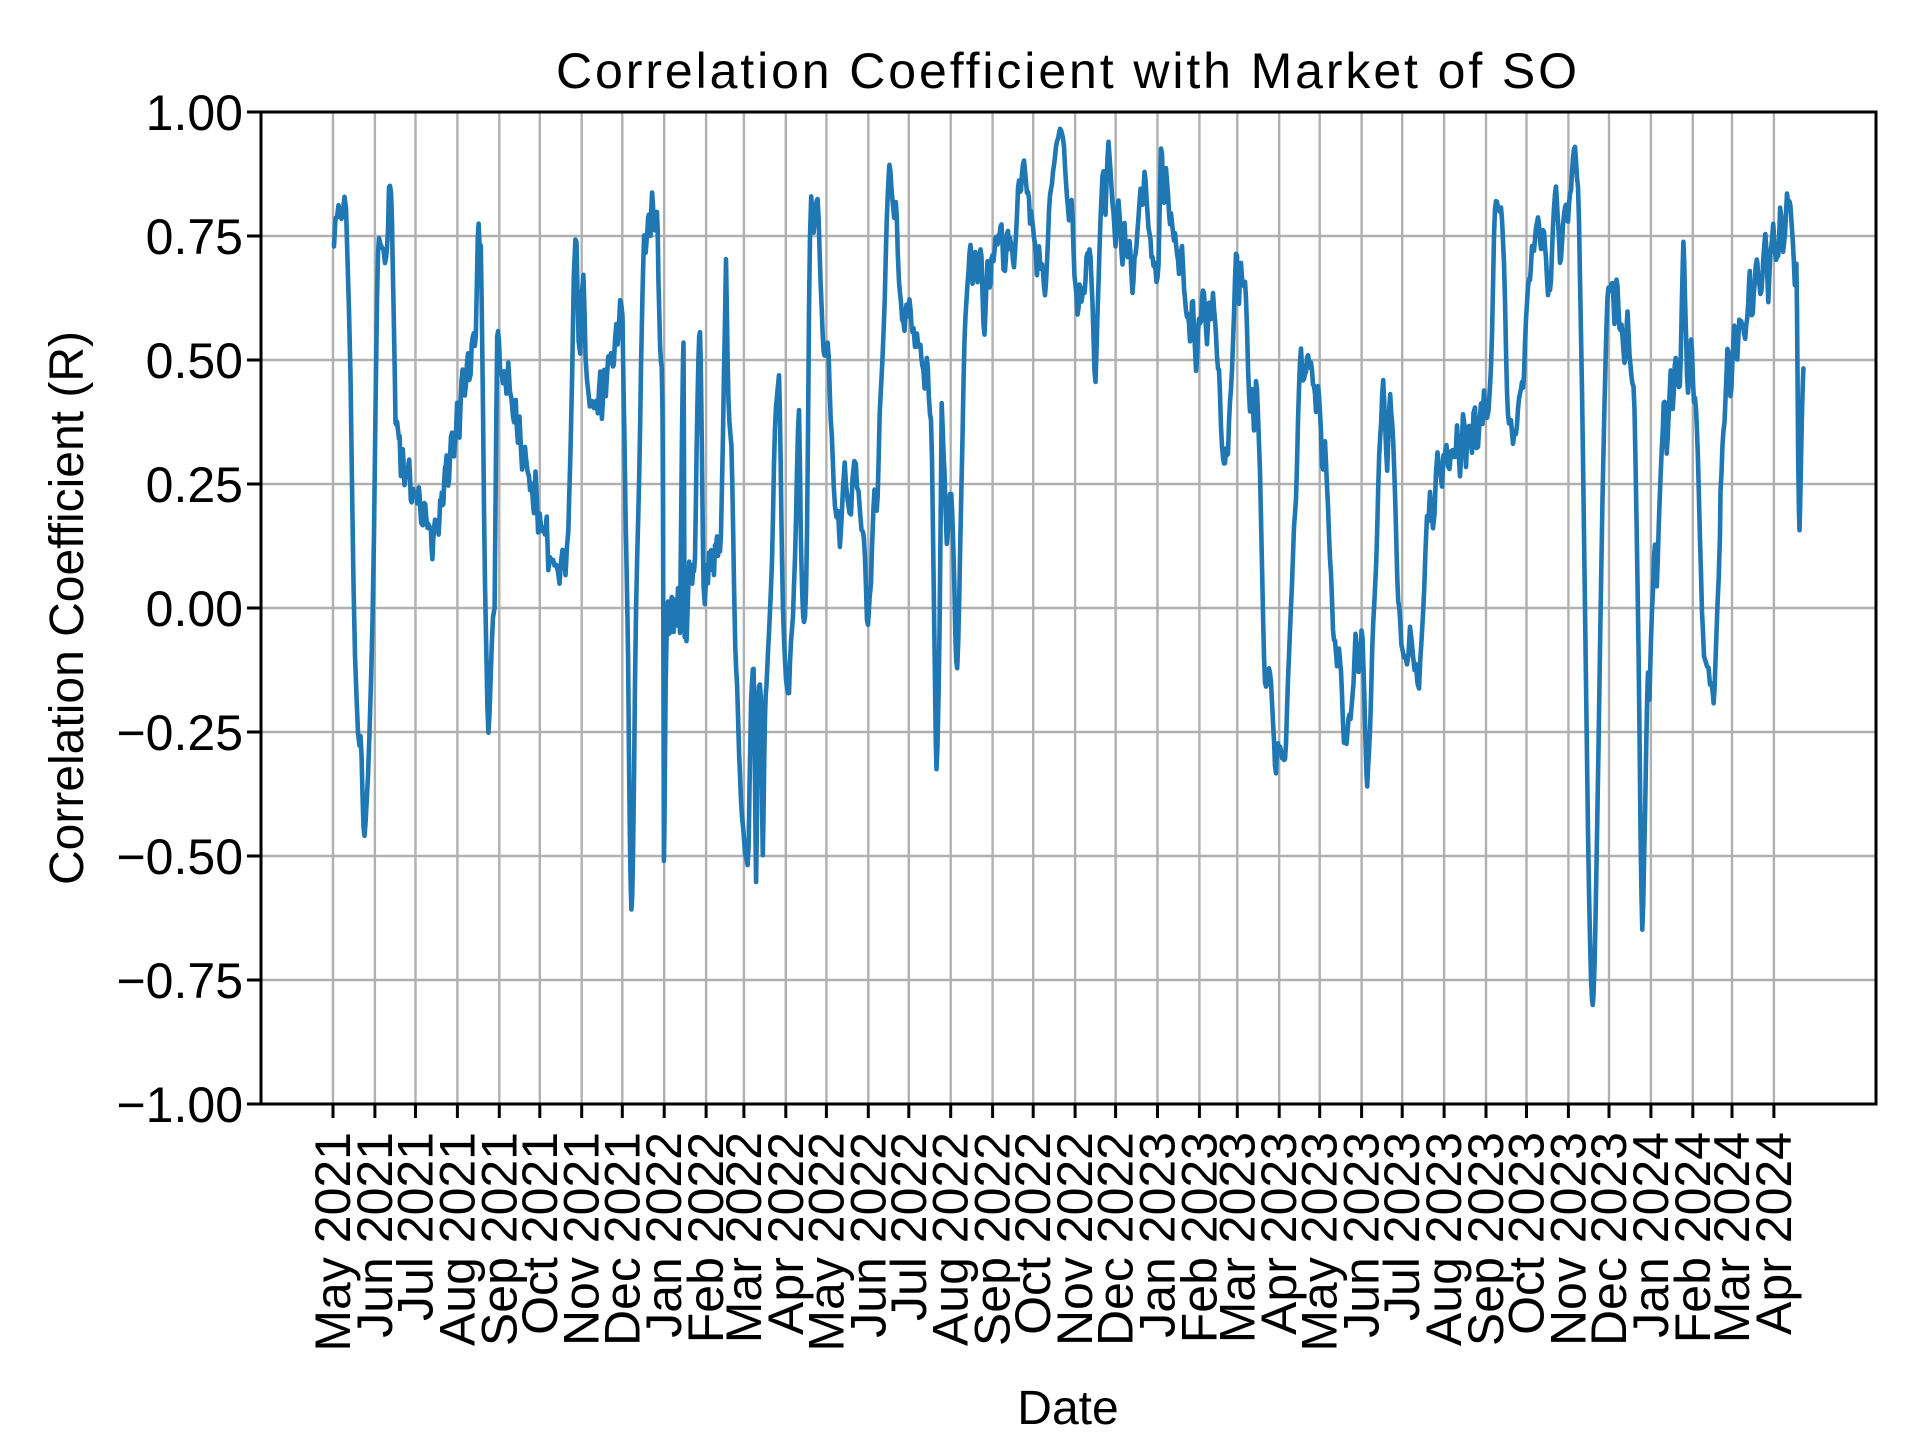 The height and width of the screenshot is (1440, 1920). I want to click on svg-text: Feb 2022, so click(706, 1237).